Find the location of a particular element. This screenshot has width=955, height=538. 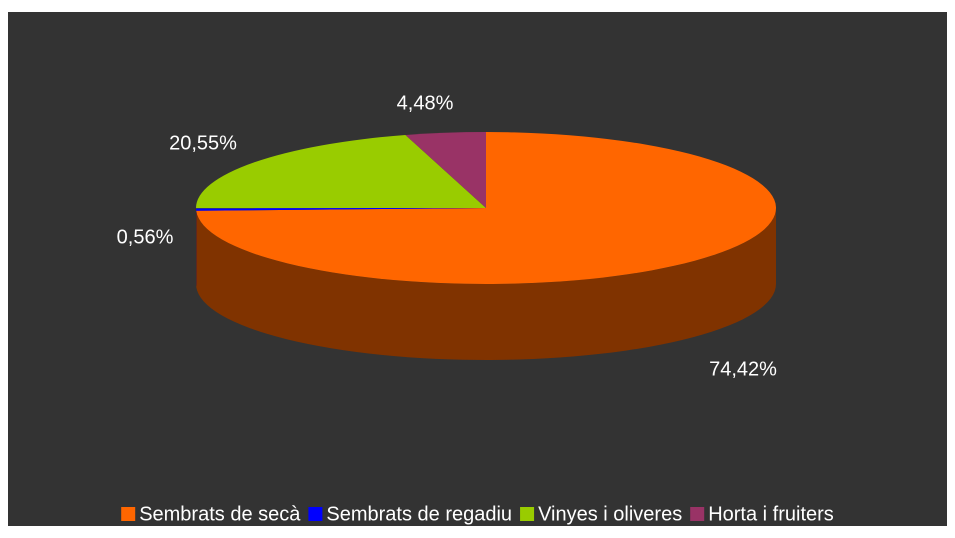

data-label: 20,55% is located at coordinates (203, 143).